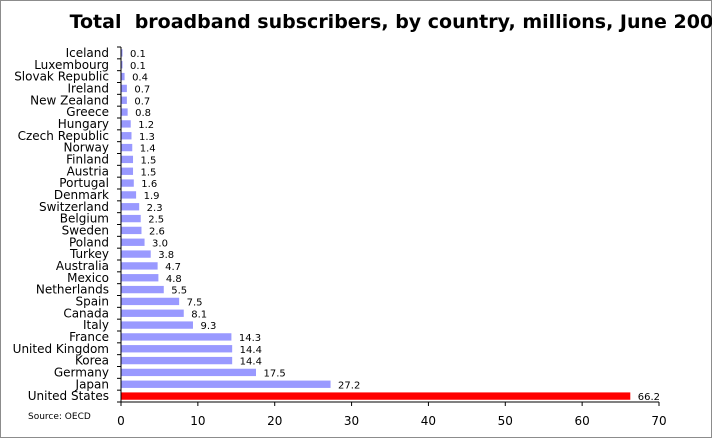 The image size is (712, 438). What do you see at coordinates (173, 267) in the screenshot?
I see `data-label: 4.7` at bounding box center [173, 267].